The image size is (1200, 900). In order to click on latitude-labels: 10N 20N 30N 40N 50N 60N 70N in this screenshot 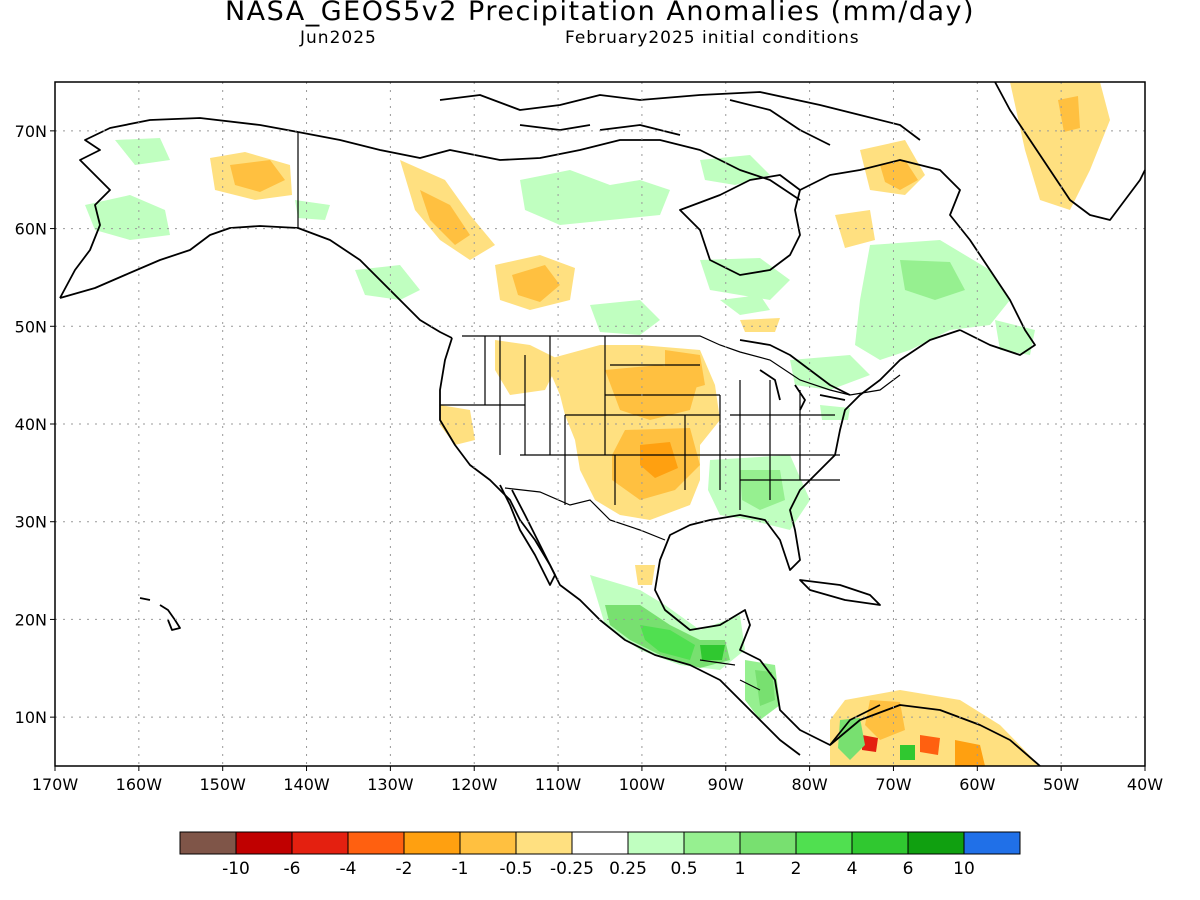, I will do `click(31, 424)`.